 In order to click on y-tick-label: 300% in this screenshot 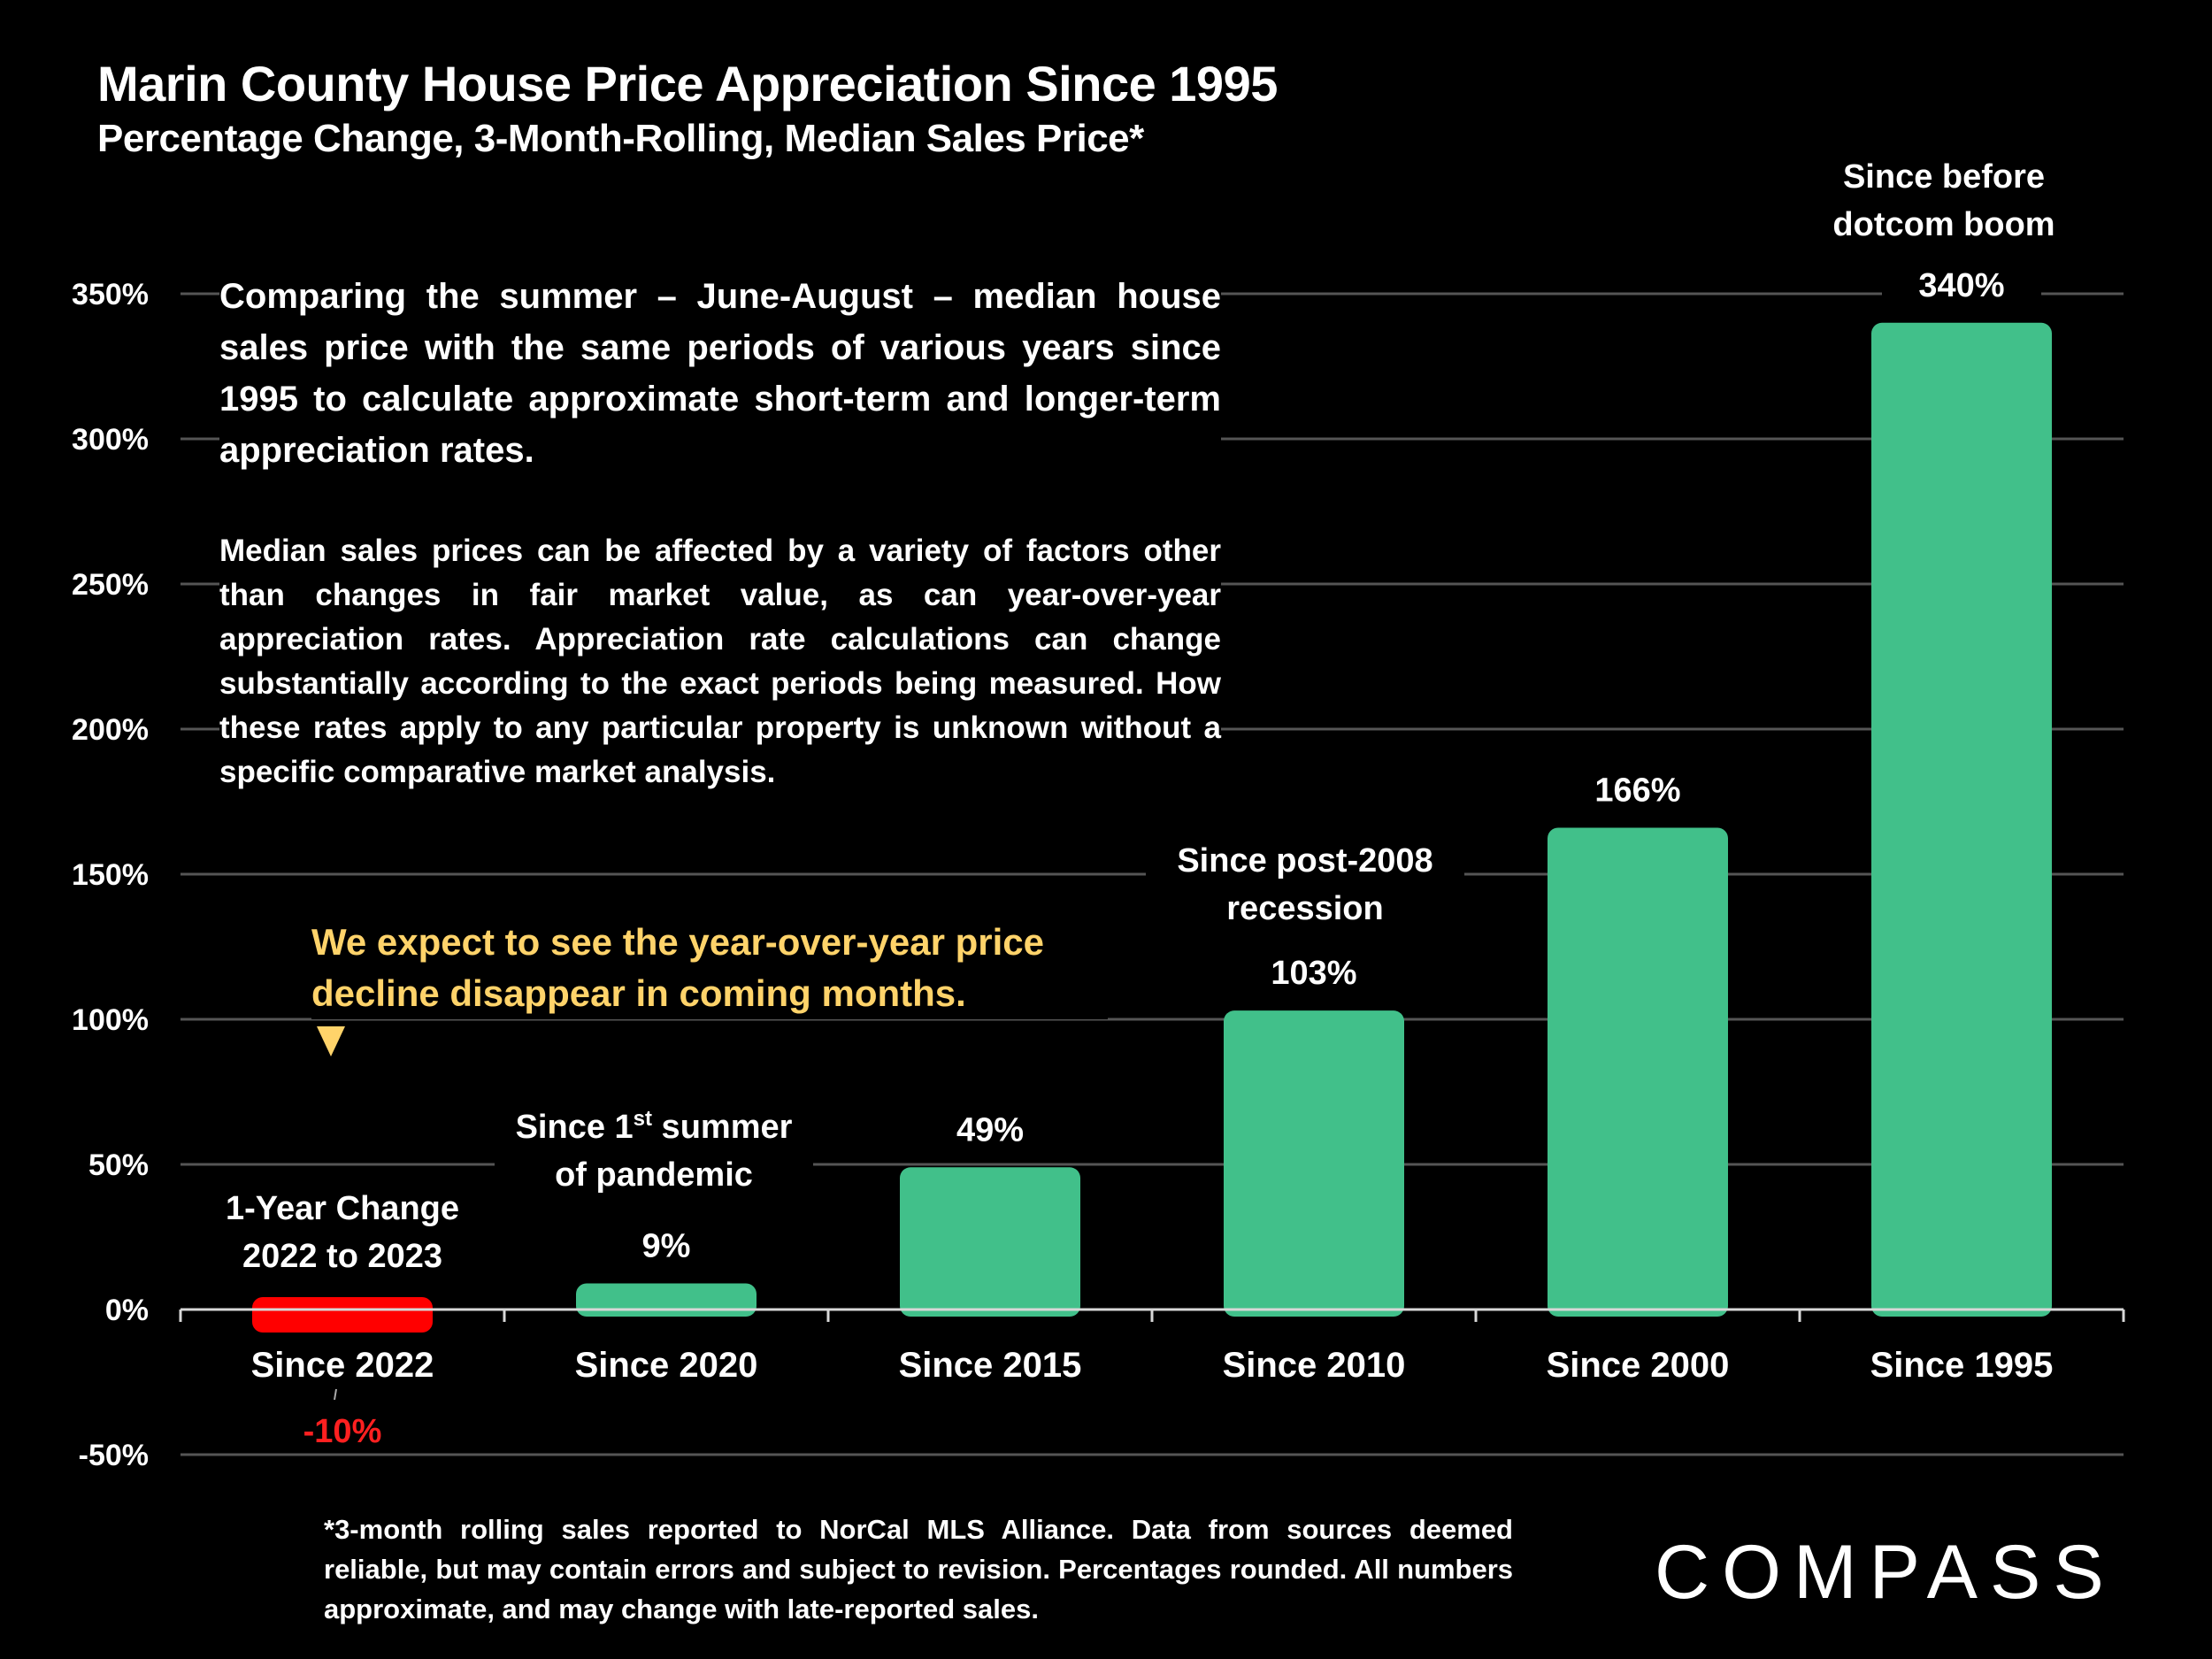, I will do `click(111, 440)`.